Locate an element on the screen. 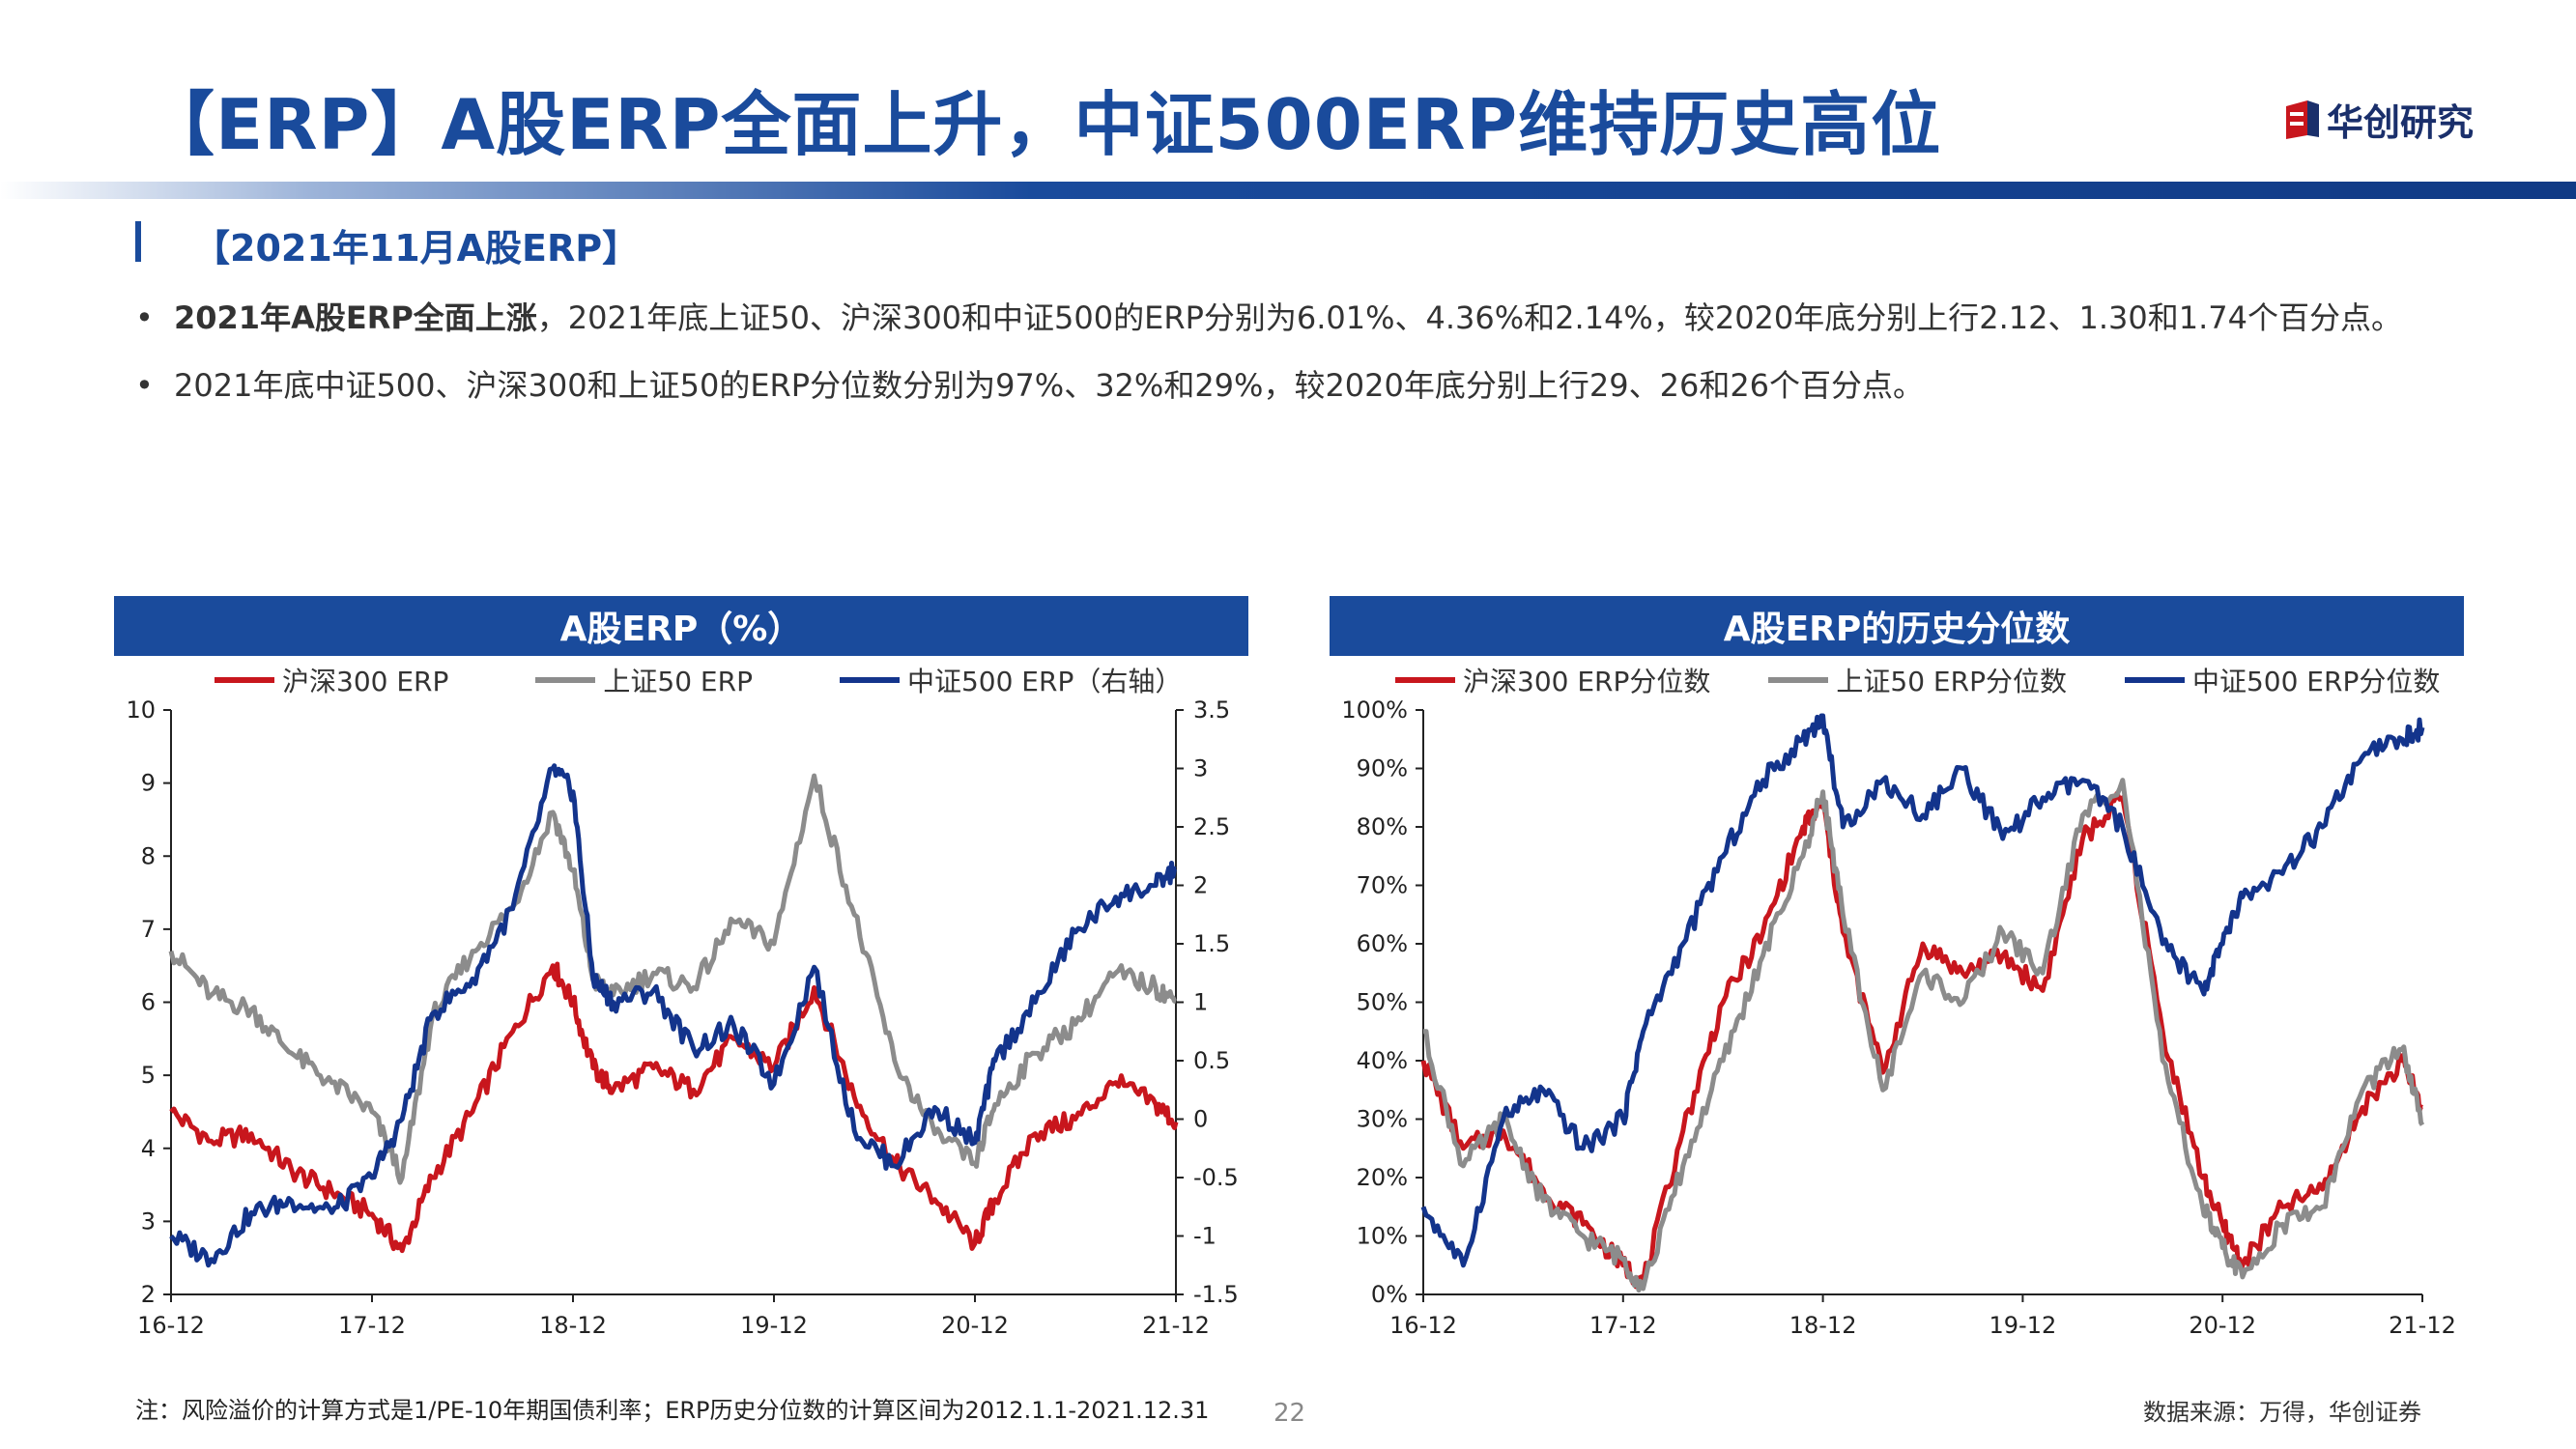  chart-2-legend: 沪深300 ERP分位数 上证50 ERP分位数 中证500 ERP分位数 is located at coordinates (1918, 680).